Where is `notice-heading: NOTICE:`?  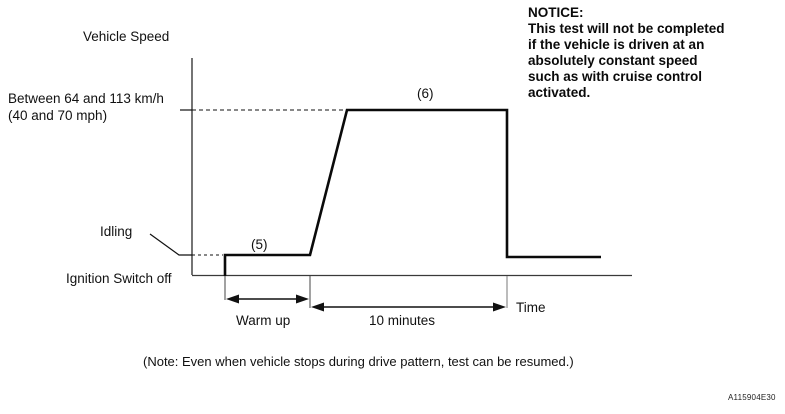
notice-heading: NOTICE: is located at coordinates (556, 12).